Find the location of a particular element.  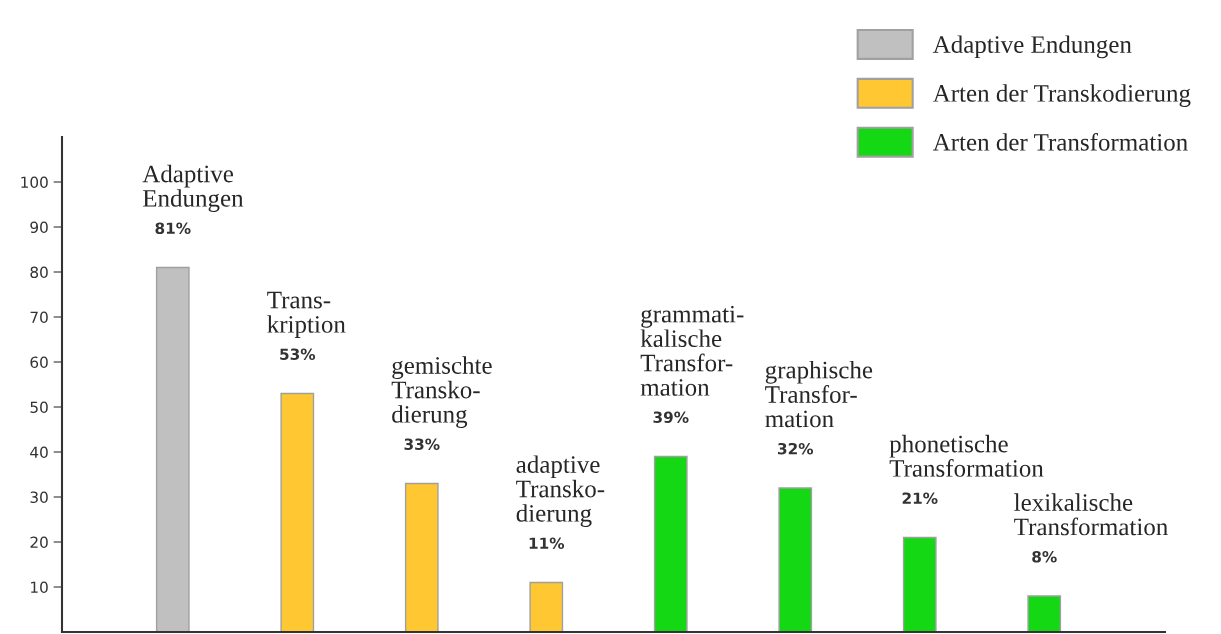

y-tick-label: 40 is located at coordinates (39, 452).